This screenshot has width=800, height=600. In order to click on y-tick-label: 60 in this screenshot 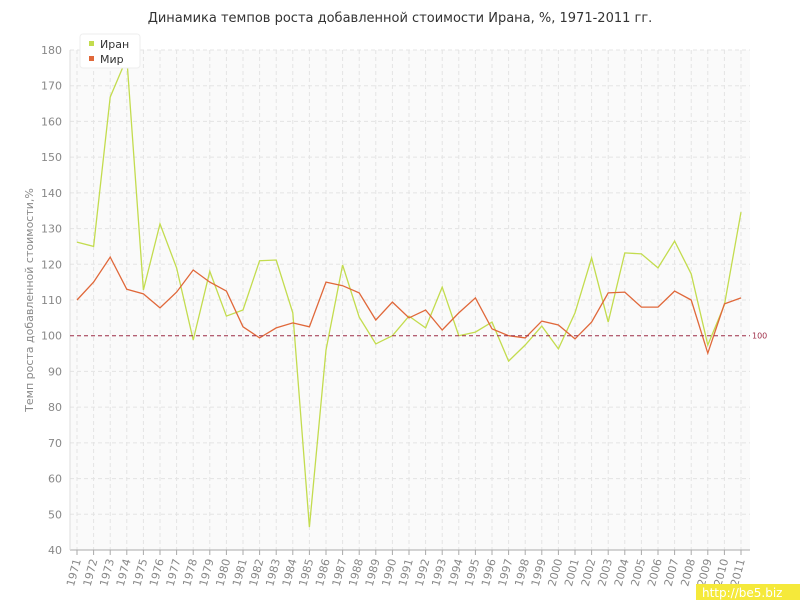, I will do `click(55, 479)`.